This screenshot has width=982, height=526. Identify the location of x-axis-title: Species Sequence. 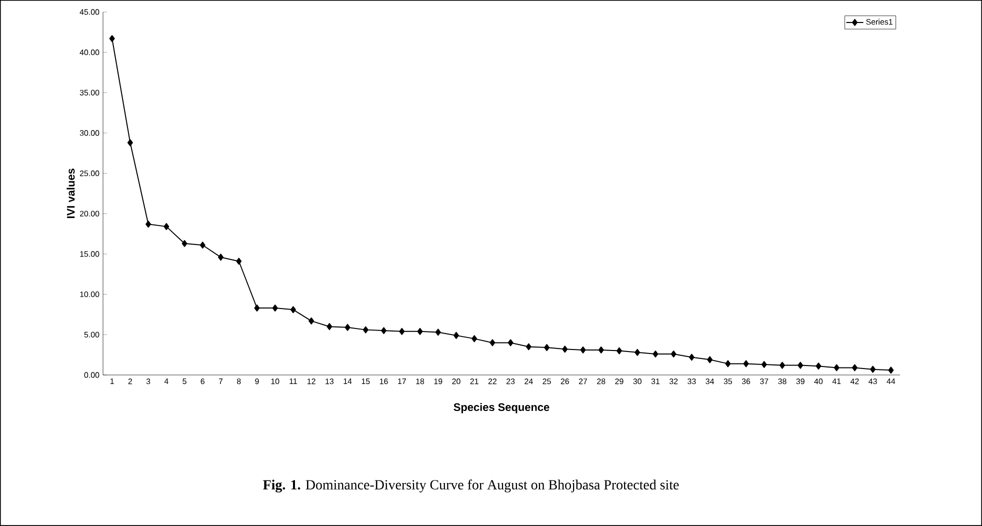
(502, 408).